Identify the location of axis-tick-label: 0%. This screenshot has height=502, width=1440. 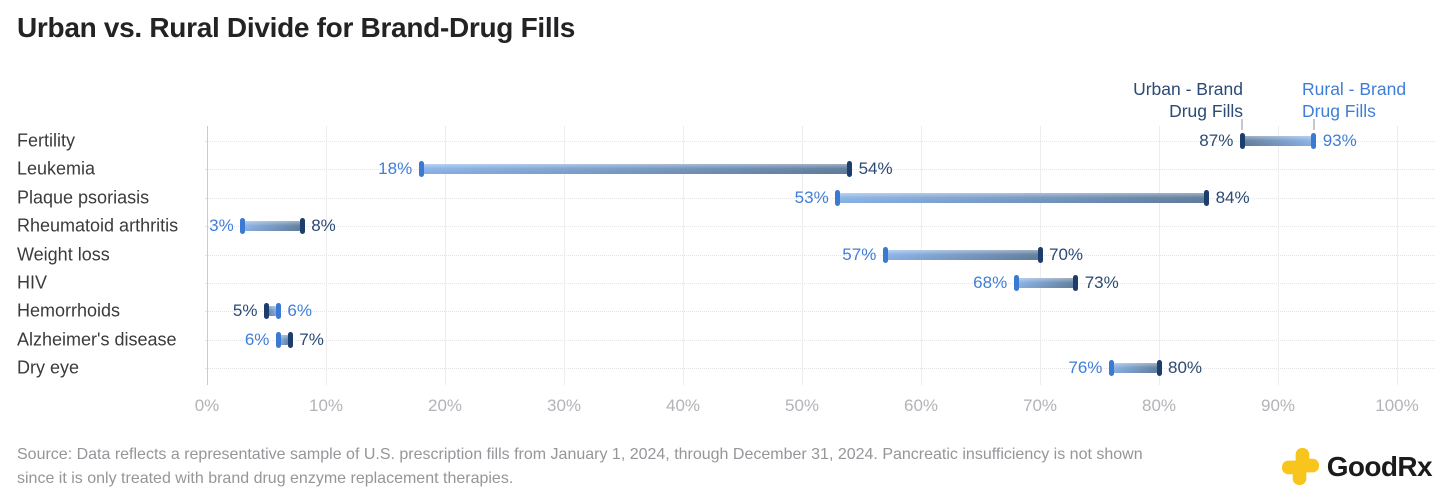
(207, 405).